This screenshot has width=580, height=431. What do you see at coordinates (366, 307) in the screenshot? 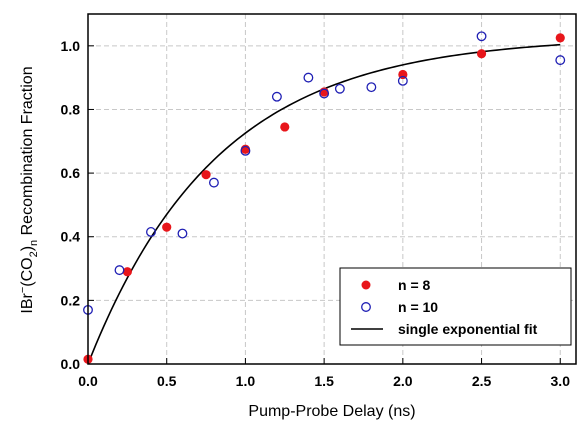
I see `legend-marker-n10` at bounding box center [366, 307].